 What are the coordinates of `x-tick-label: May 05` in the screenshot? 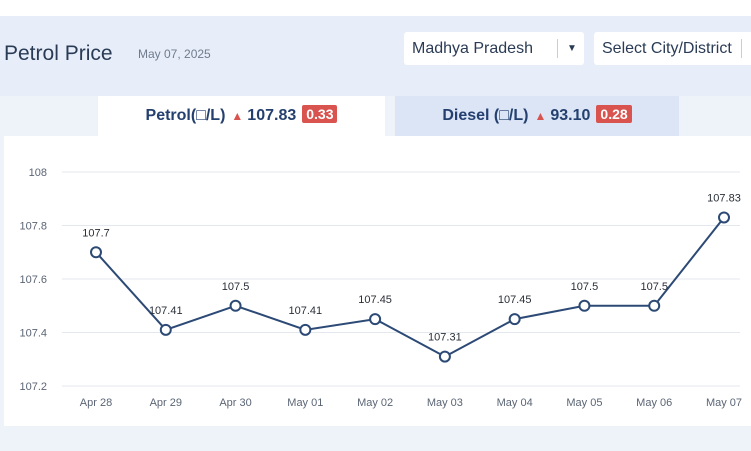 It's located at (584, 403).